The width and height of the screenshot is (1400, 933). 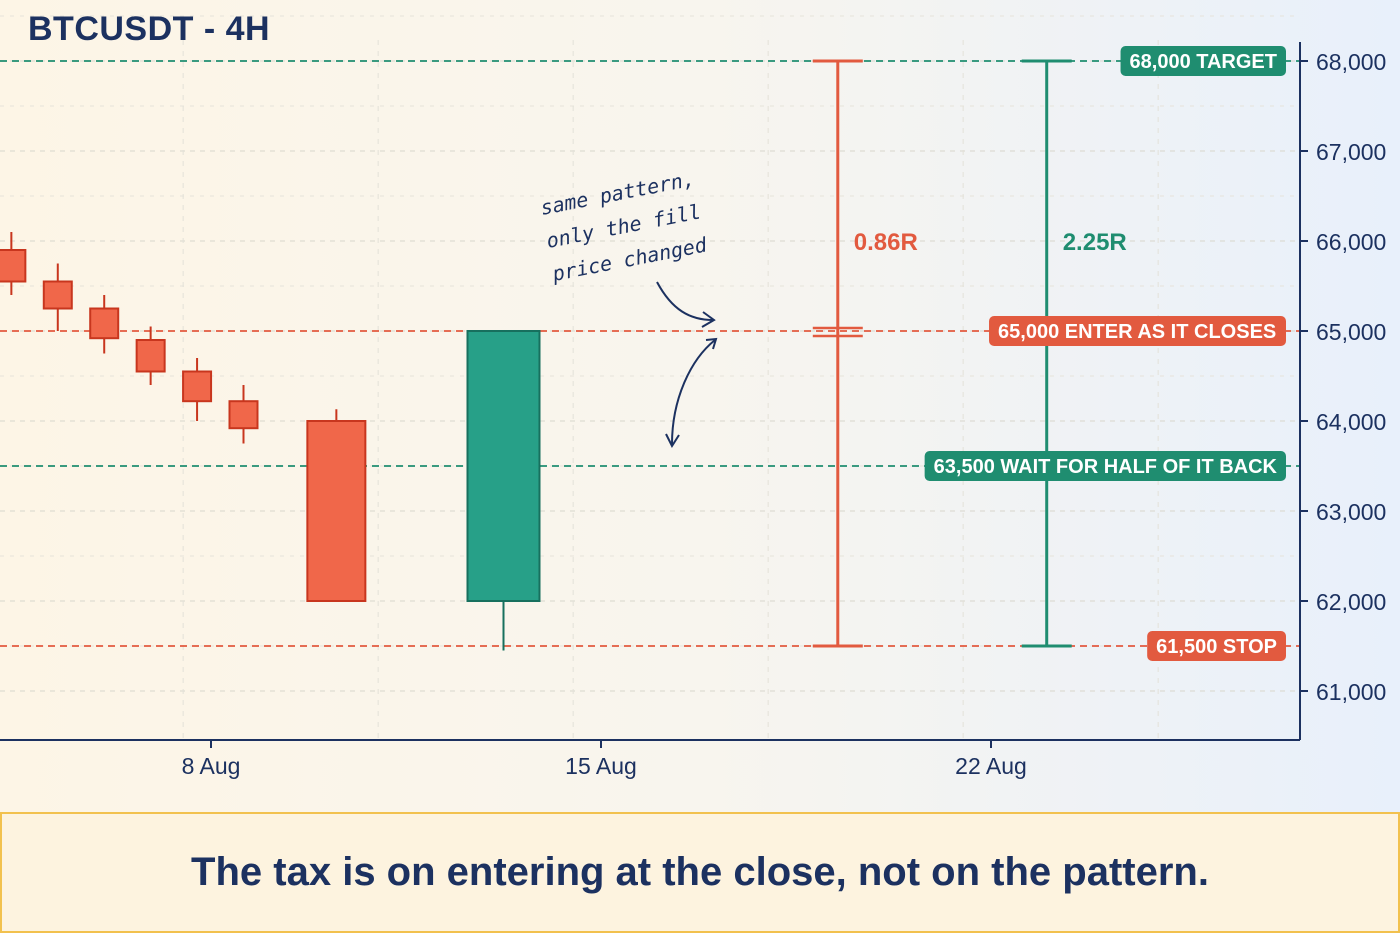 What do you see at coordinates (1095, 242) in the screenshot?
I see `rr-label: 2.25R` at bounding box center [1095, 242].